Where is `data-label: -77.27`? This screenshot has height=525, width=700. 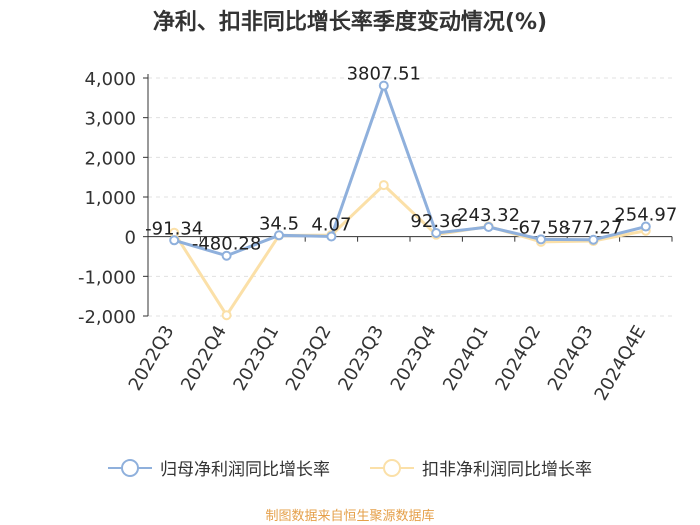
data-label: -77.27 is located at coordinates (593, 228).